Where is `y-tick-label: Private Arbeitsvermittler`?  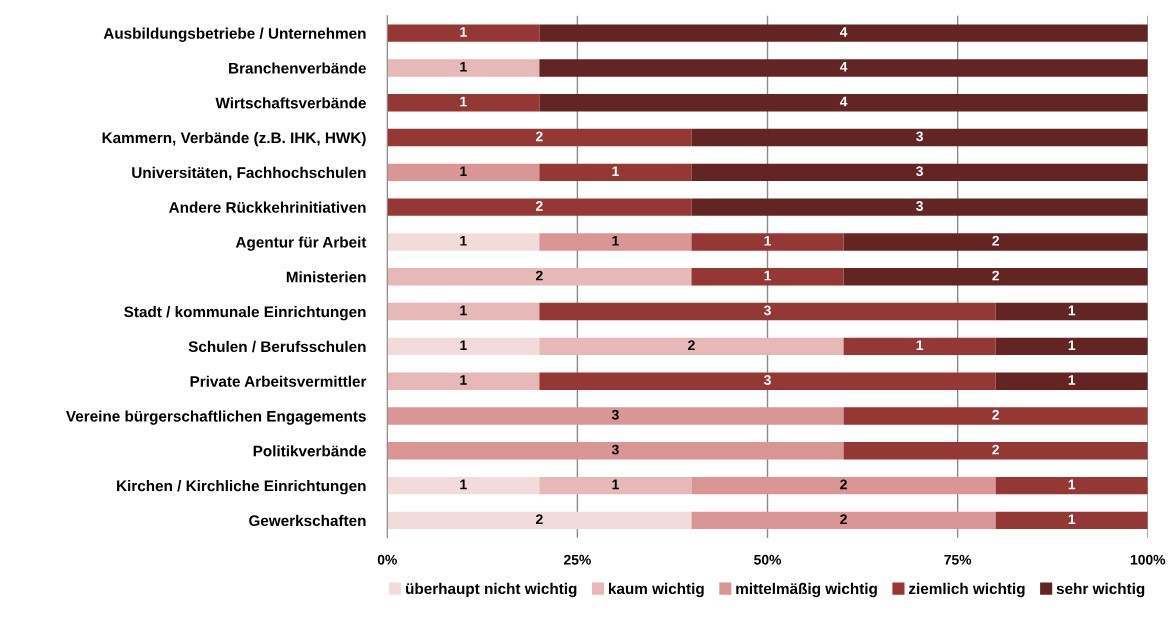 y-tick-label: Private Arbeitsvermittler is located at coordinates (278, 381).